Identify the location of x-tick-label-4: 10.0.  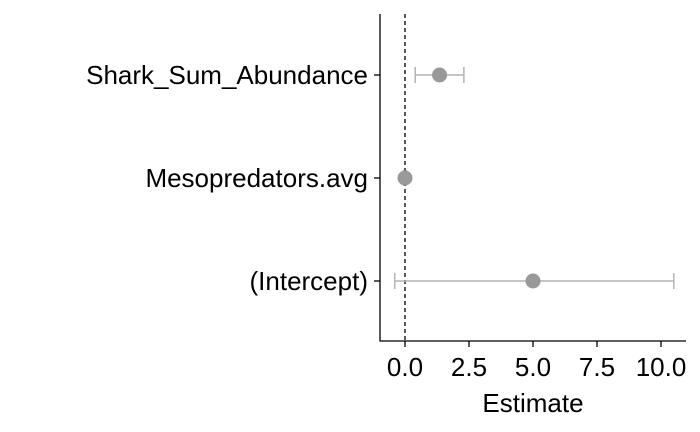
(661, 367).